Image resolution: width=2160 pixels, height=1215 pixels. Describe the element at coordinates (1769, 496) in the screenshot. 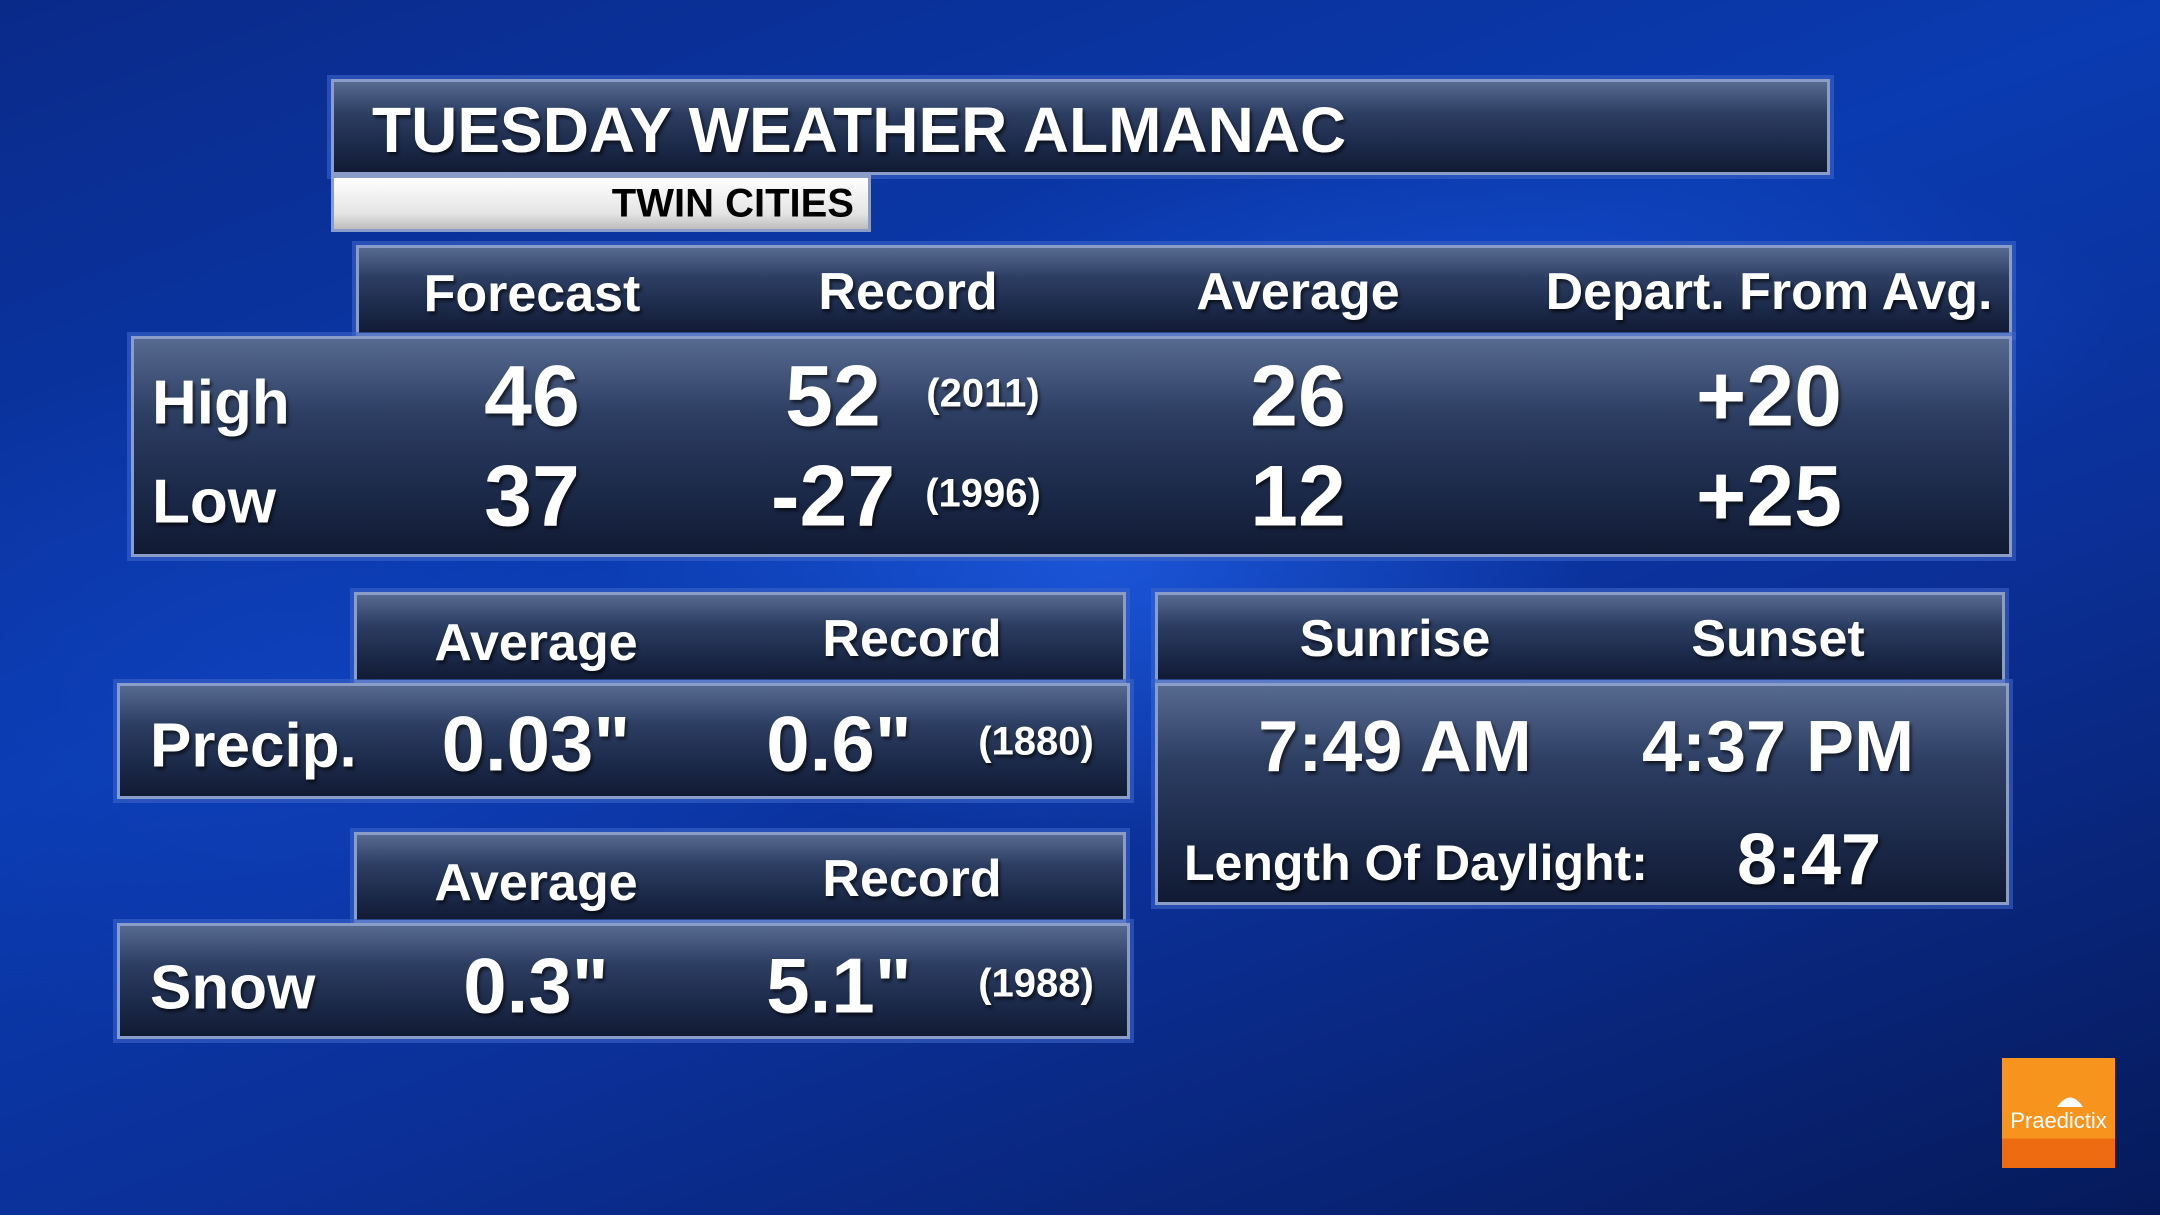

I see `departure-value: +25` at that location.